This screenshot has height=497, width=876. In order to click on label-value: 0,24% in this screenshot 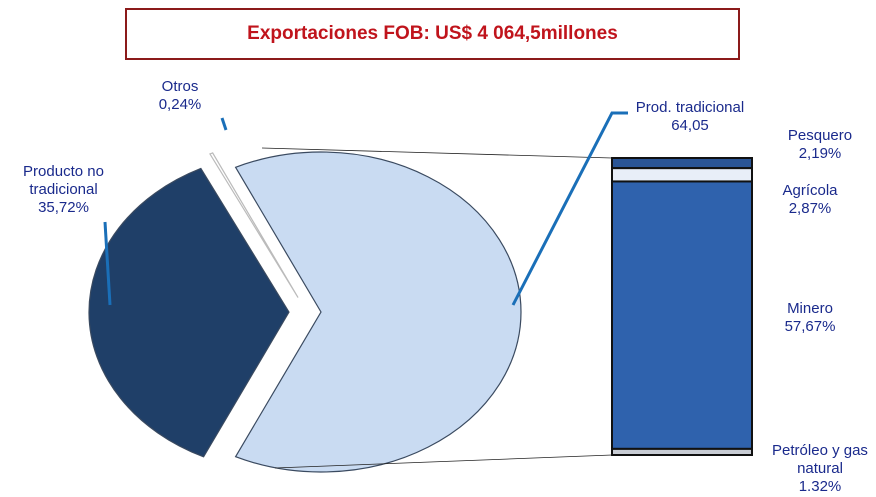, I will do `click(180, 104)`.